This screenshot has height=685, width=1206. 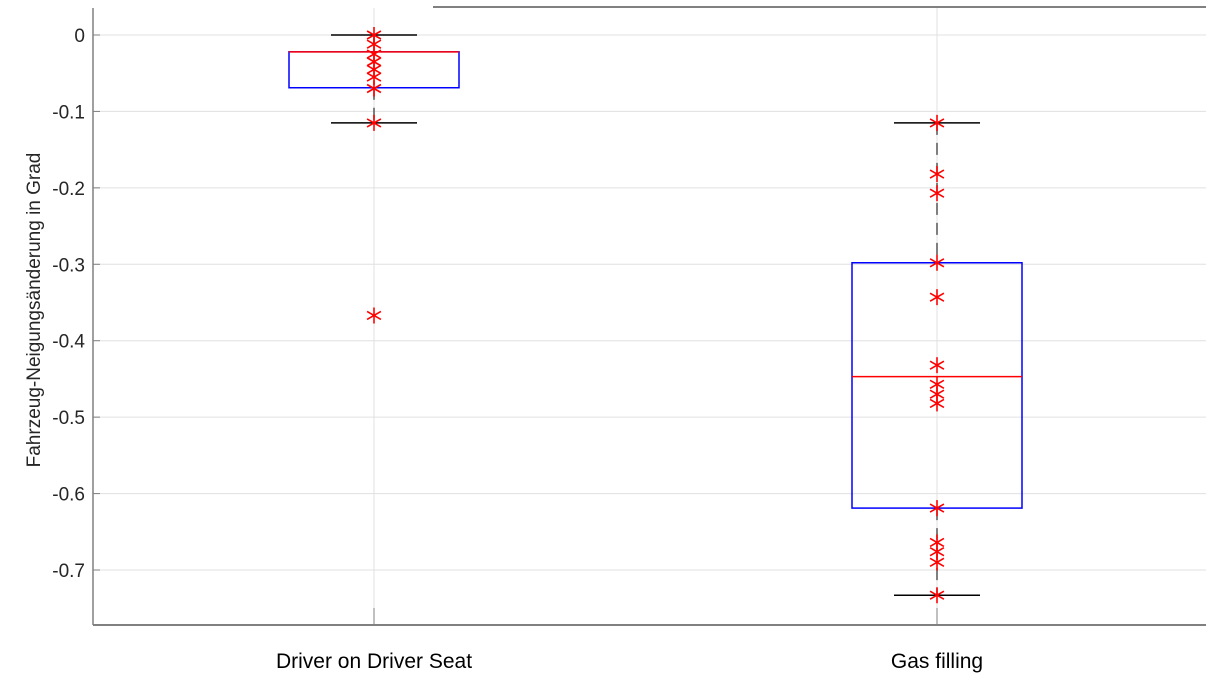 I want to click on y-tick-label: 0, so click(x=79, y=36).